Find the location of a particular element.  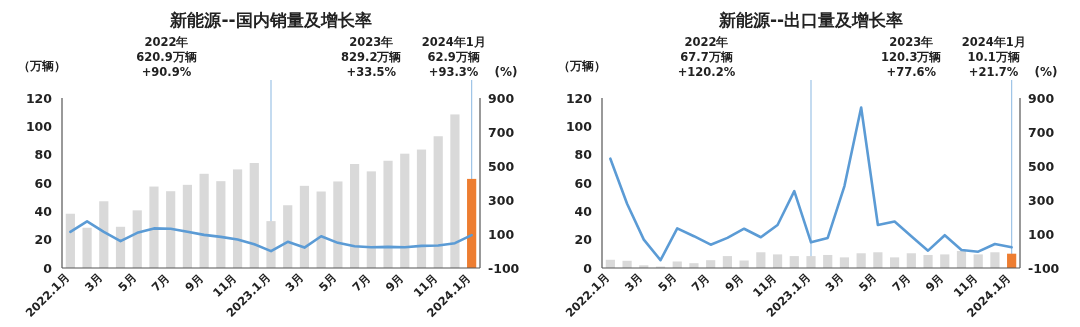

text: 2023年 829.2万辆 +33.5% is located at coordinates (371, 57).